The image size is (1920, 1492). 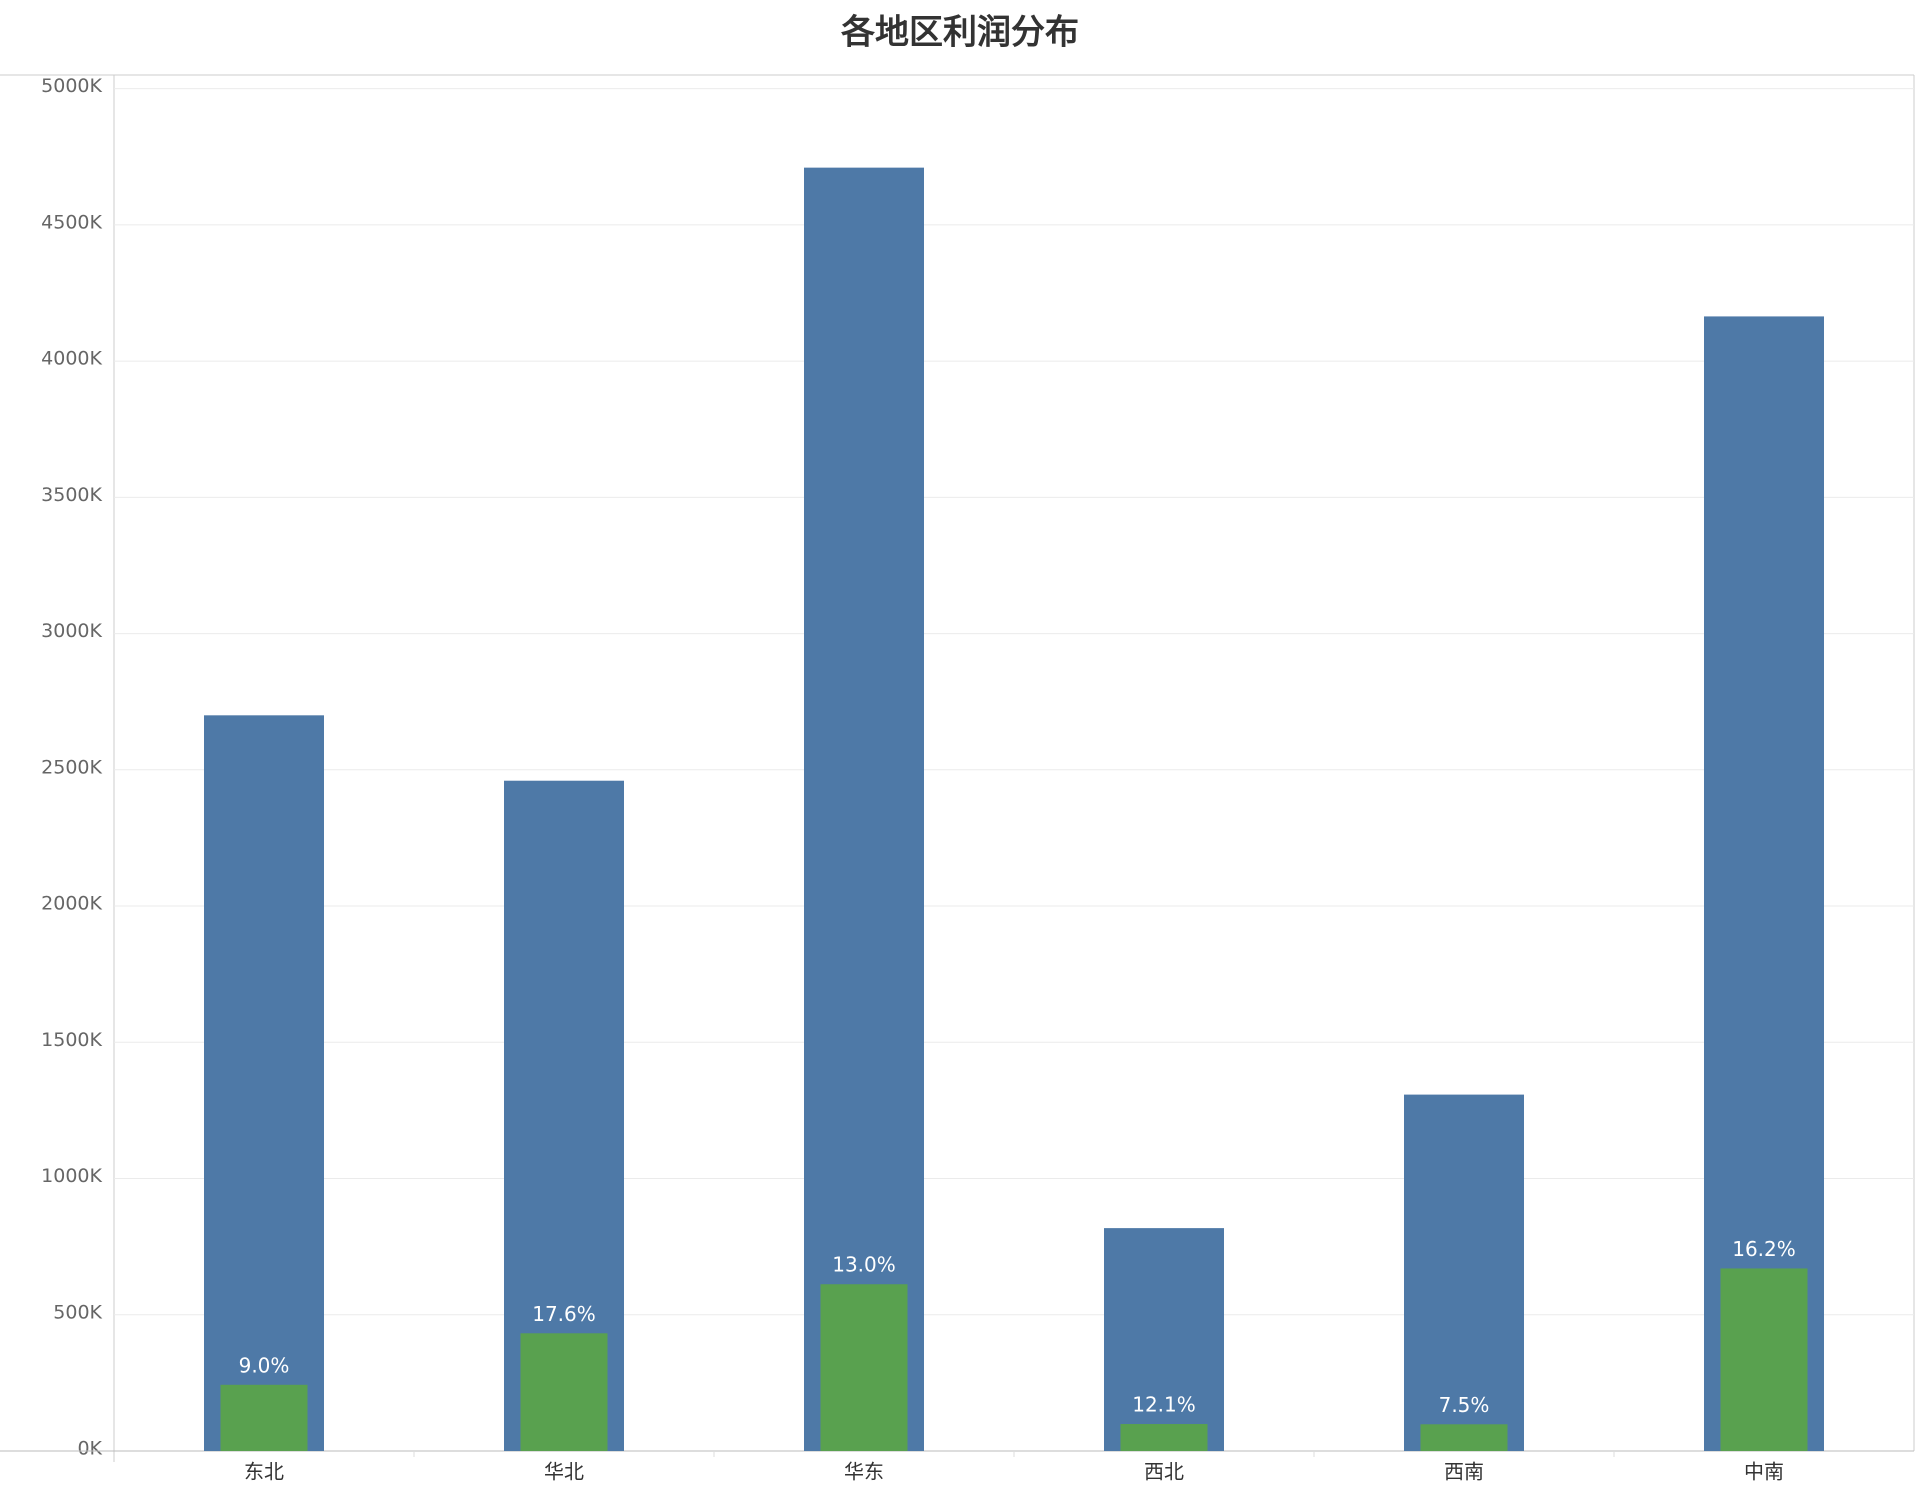 I want to click on data-label: 7.5%, so click(x=1464, y=1405).